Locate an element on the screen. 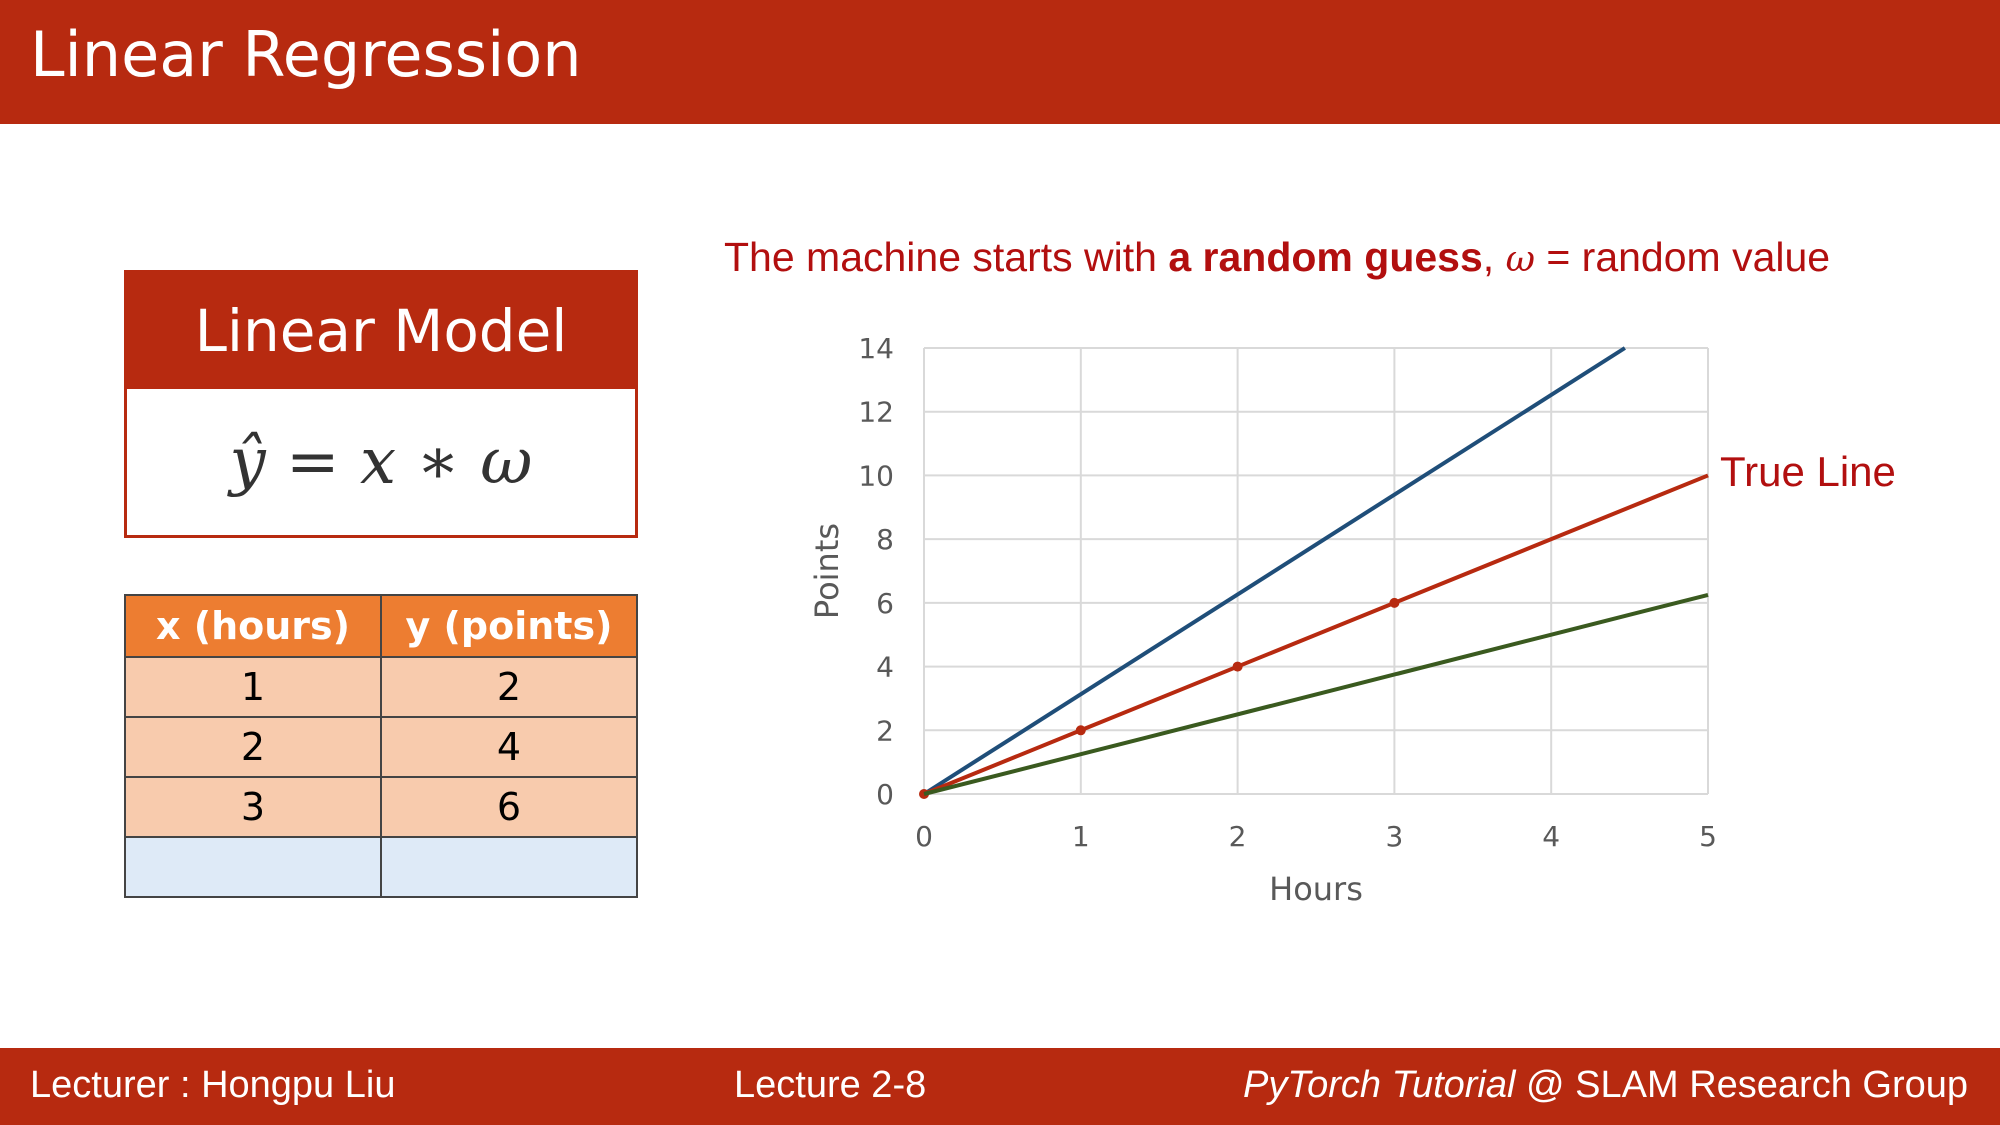  y-tick-label: 12 is located at coordinates (876, 412).